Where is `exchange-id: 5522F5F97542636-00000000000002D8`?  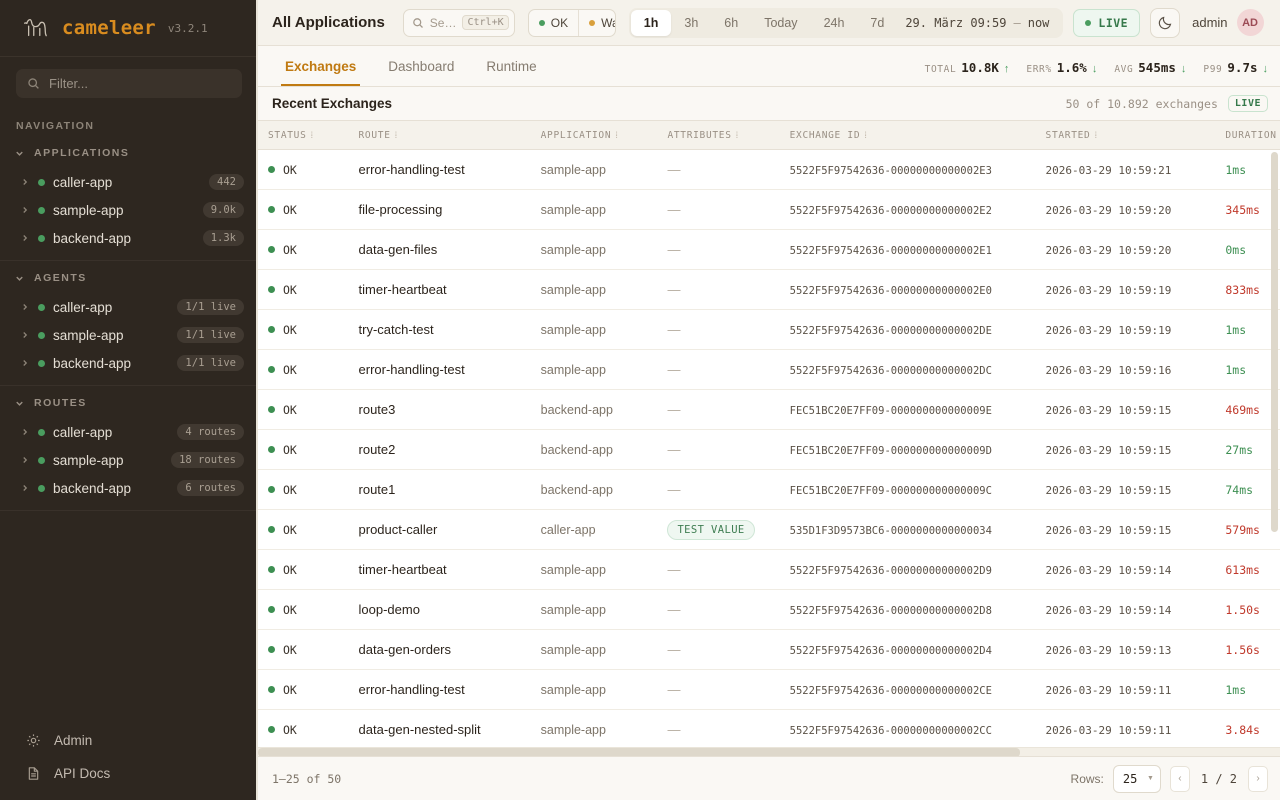
exchange-id: 5522F5F97542636-00000000000002D8 is located at coordinates (890, 610).